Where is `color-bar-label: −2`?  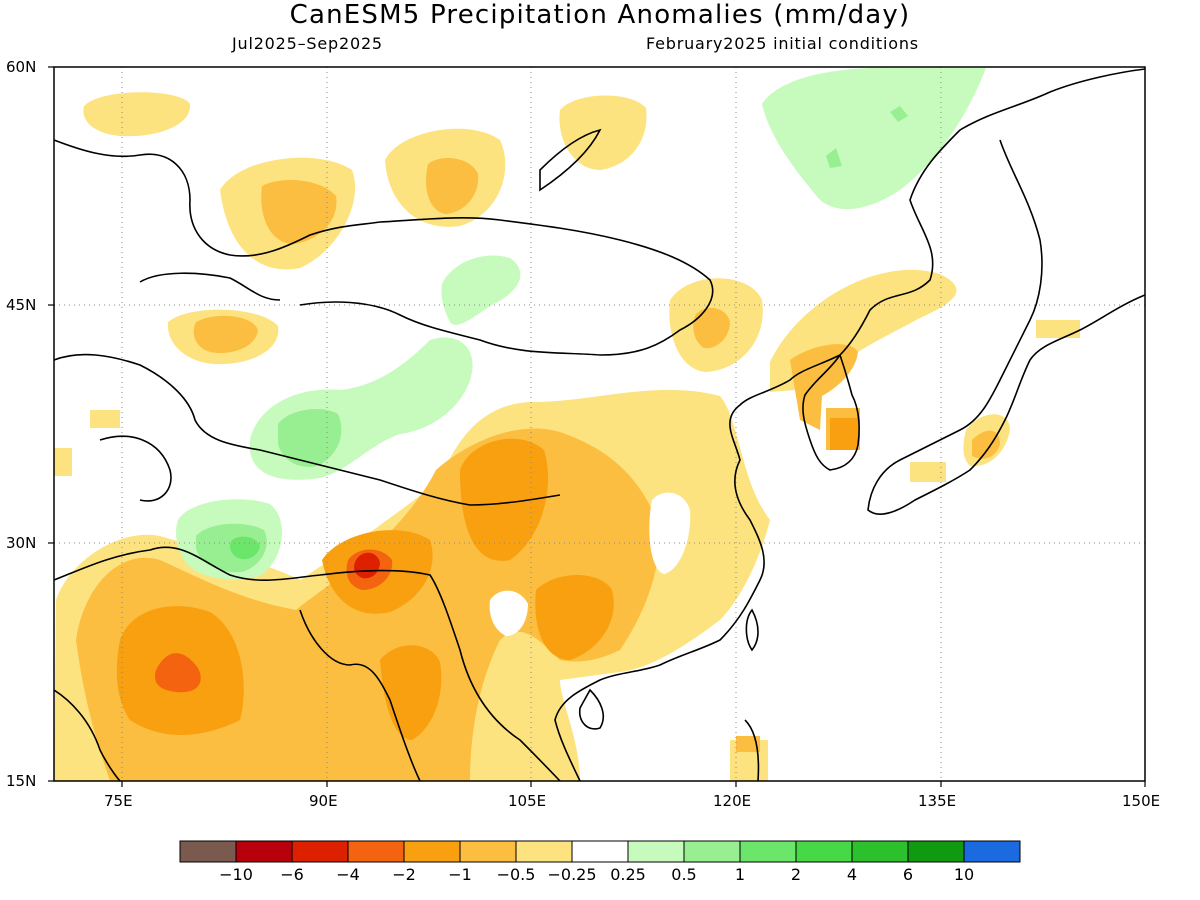 color-bar-label: −2 is located at coordinates (404, 874).